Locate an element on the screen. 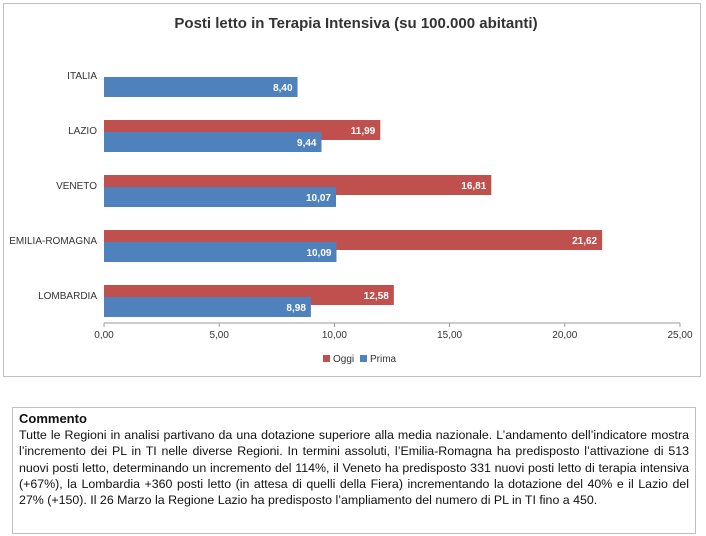  data-label: 8,98 is located at coordinates (296, 308).